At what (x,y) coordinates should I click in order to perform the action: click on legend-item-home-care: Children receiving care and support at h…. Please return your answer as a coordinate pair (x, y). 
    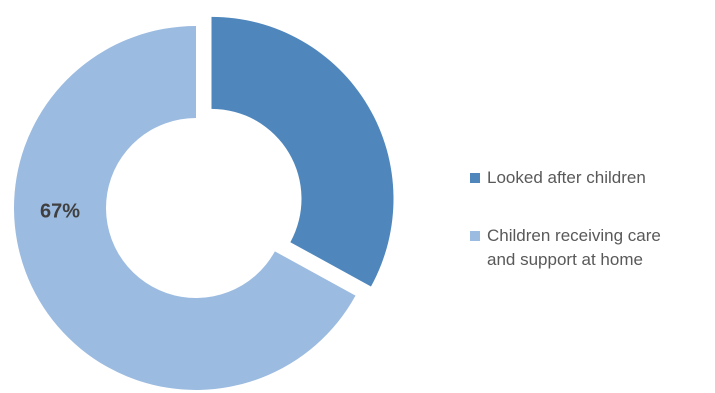
    Looking at the image, I should click on (590, 248).